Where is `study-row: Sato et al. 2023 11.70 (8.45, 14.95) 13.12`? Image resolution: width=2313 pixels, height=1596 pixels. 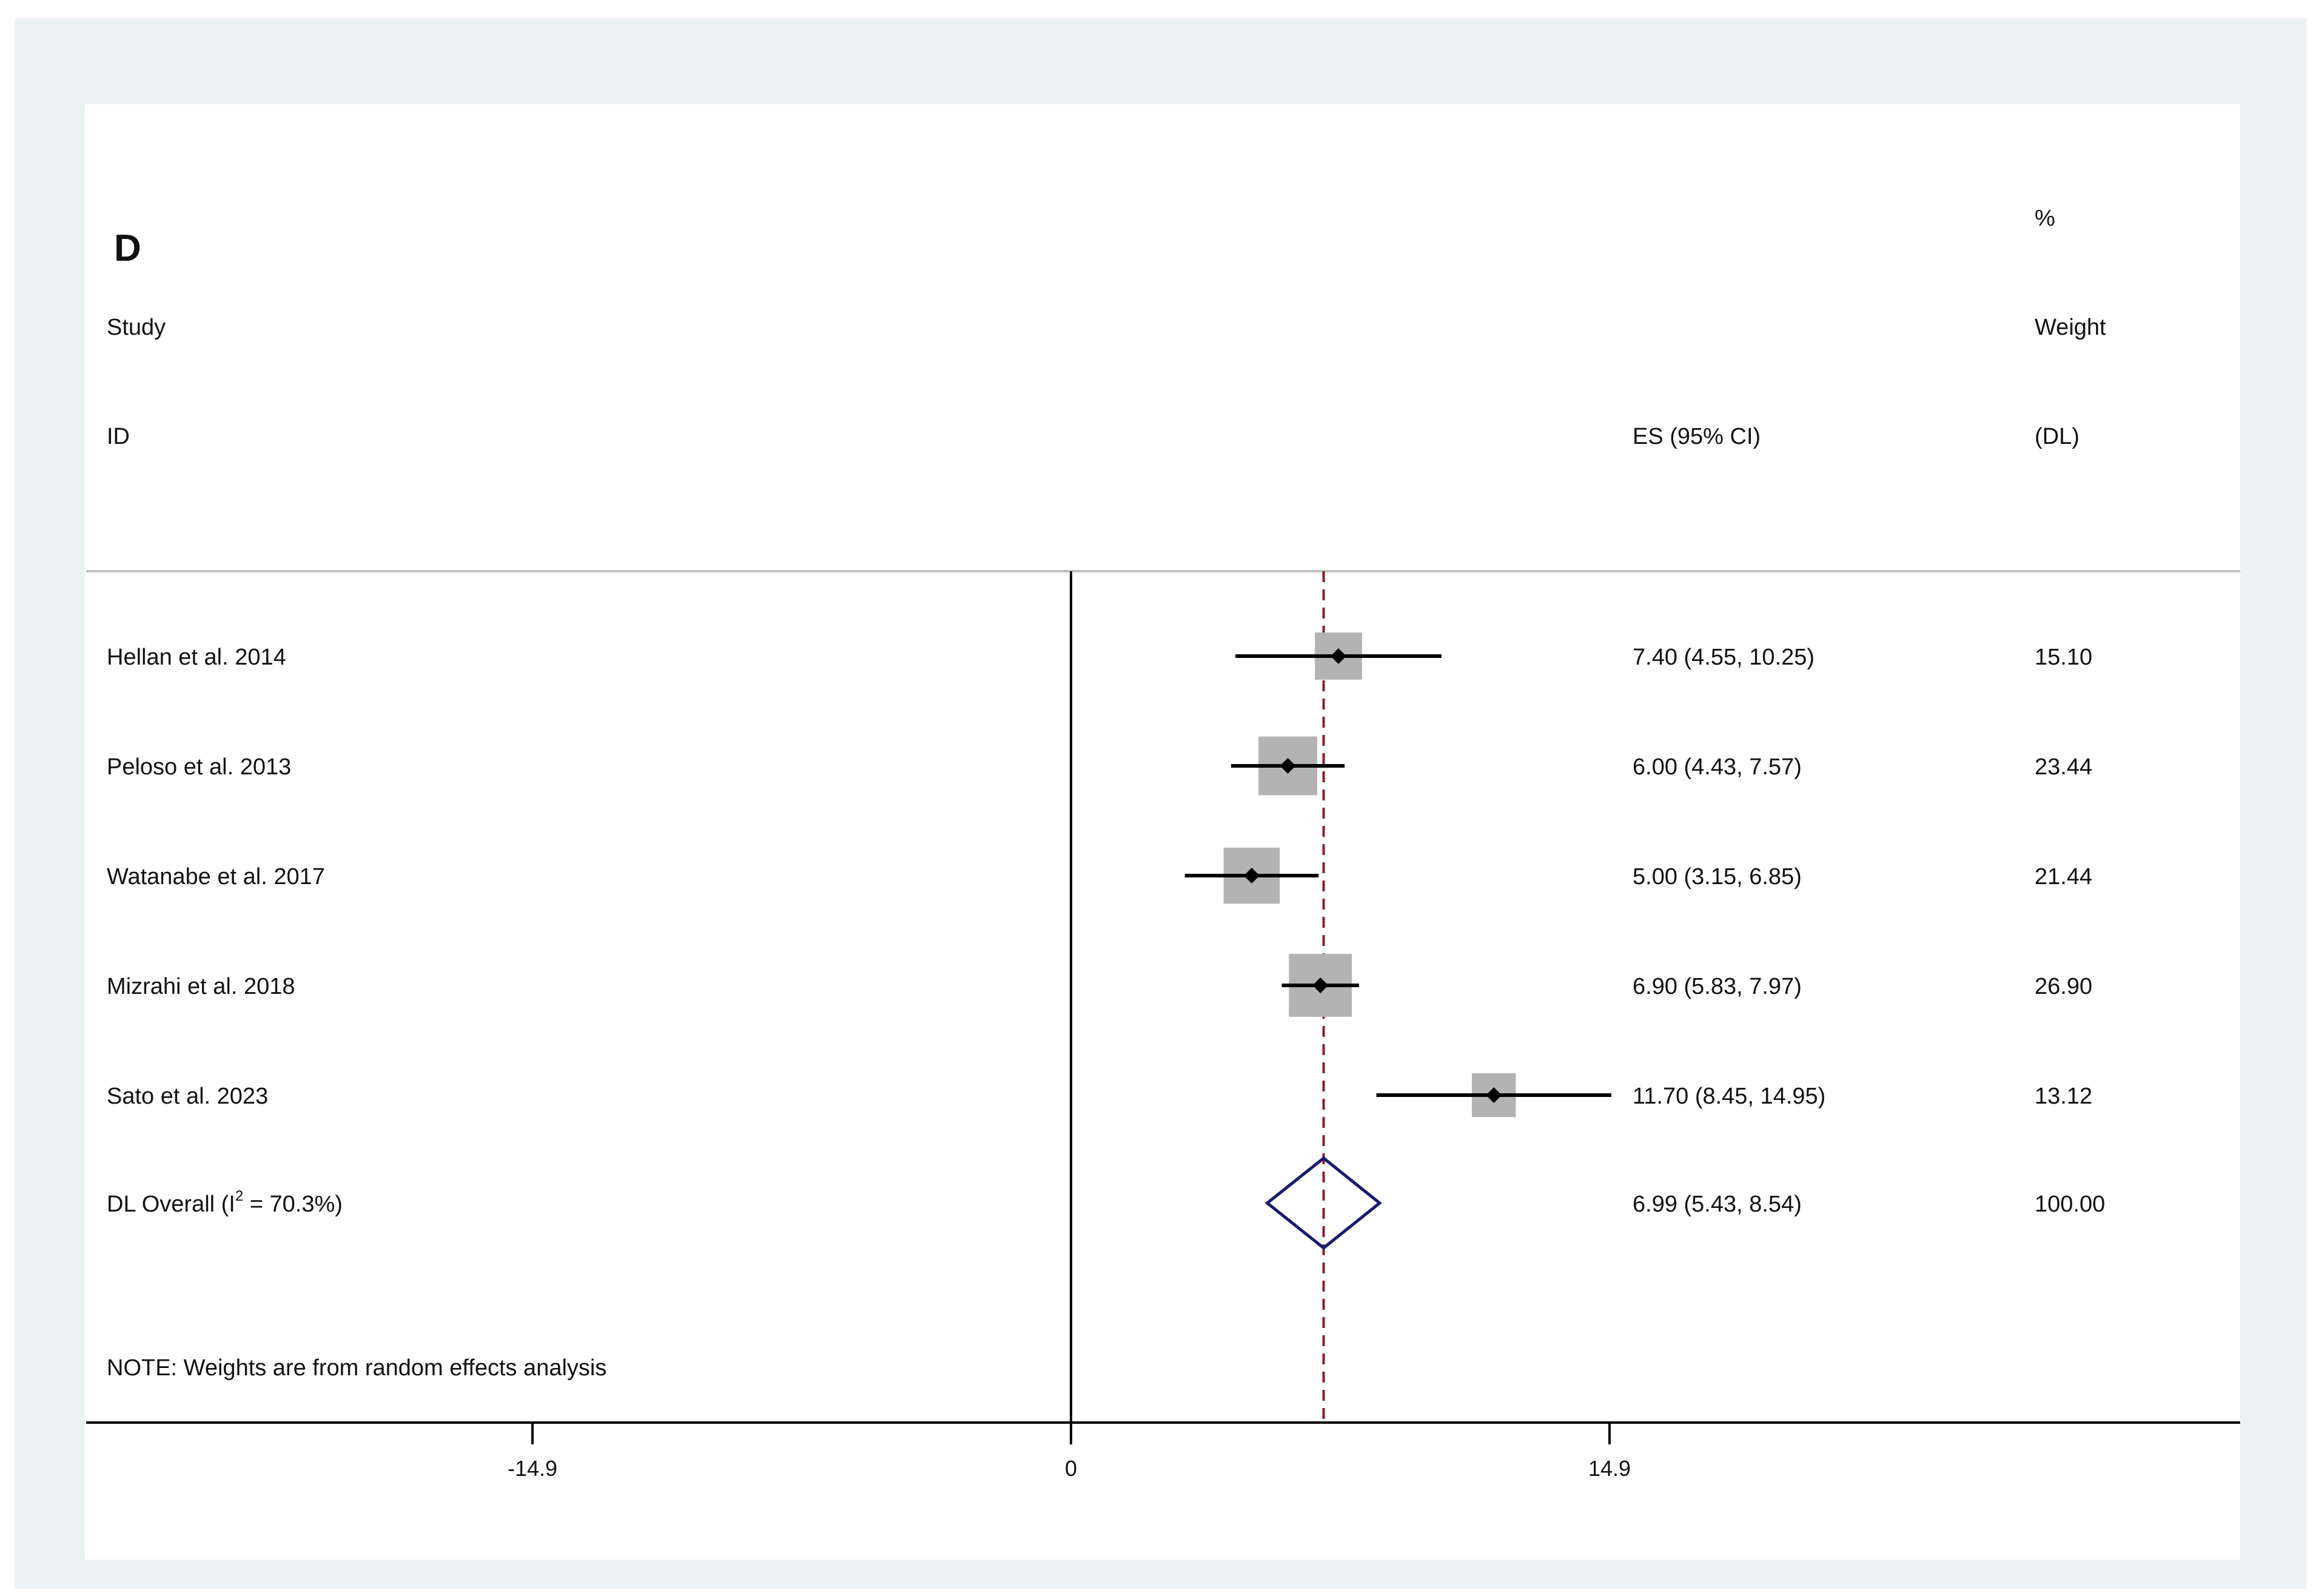
study-row: Sato et al. 2023 11.70 (8.45, 14.95) 13.12 is located at coordinates (1099, 1095).